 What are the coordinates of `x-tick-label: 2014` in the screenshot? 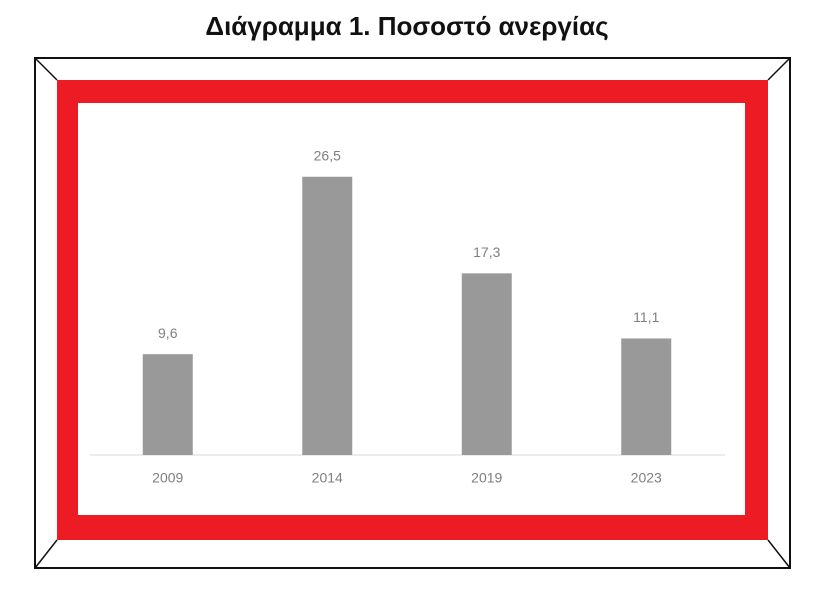 It's located at (327, 478).